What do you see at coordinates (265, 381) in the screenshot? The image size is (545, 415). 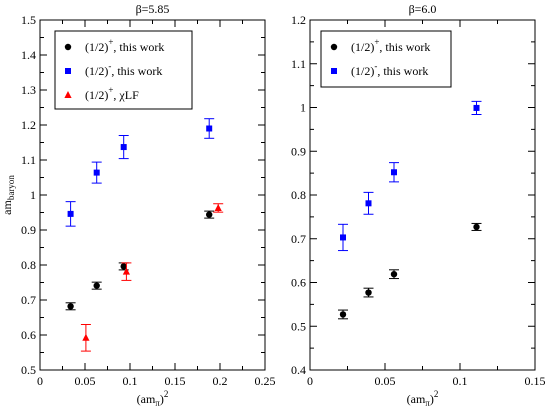 I see `x-tick-label: 0.25` at bounding box center [265, 381].